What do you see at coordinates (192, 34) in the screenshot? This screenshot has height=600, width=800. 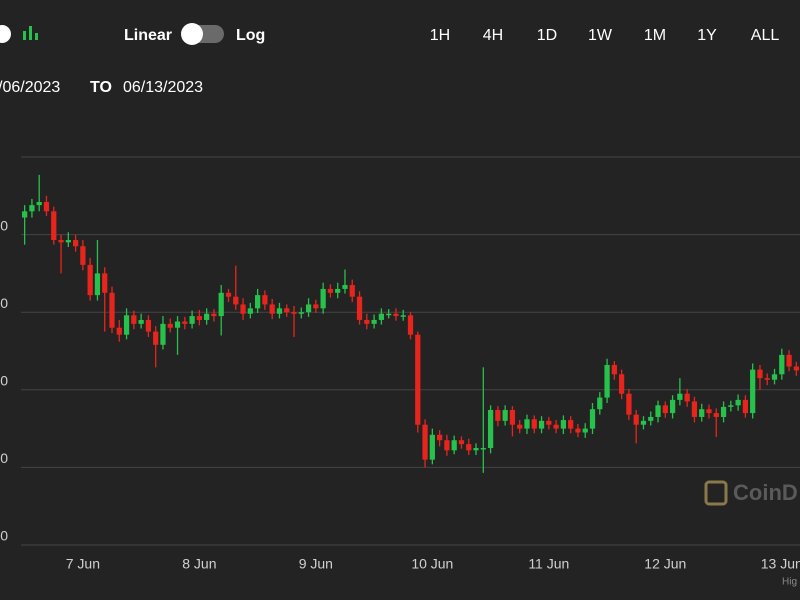 I see `toggle-knob` at bounding box center [192, 34].